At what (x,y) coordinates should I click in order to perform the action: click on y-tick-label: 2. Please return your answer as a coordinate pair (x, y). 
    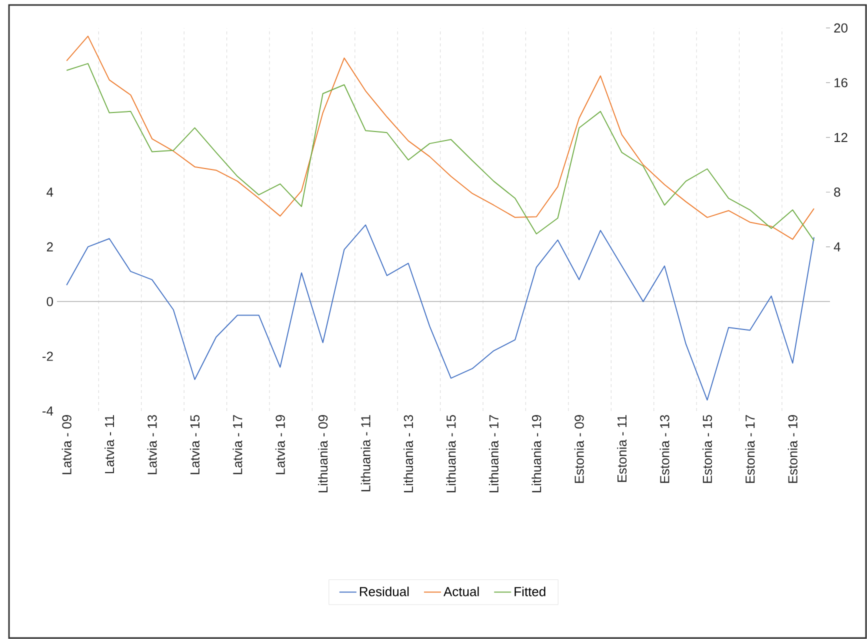
    Looking at the image, I should click on (49, 247).